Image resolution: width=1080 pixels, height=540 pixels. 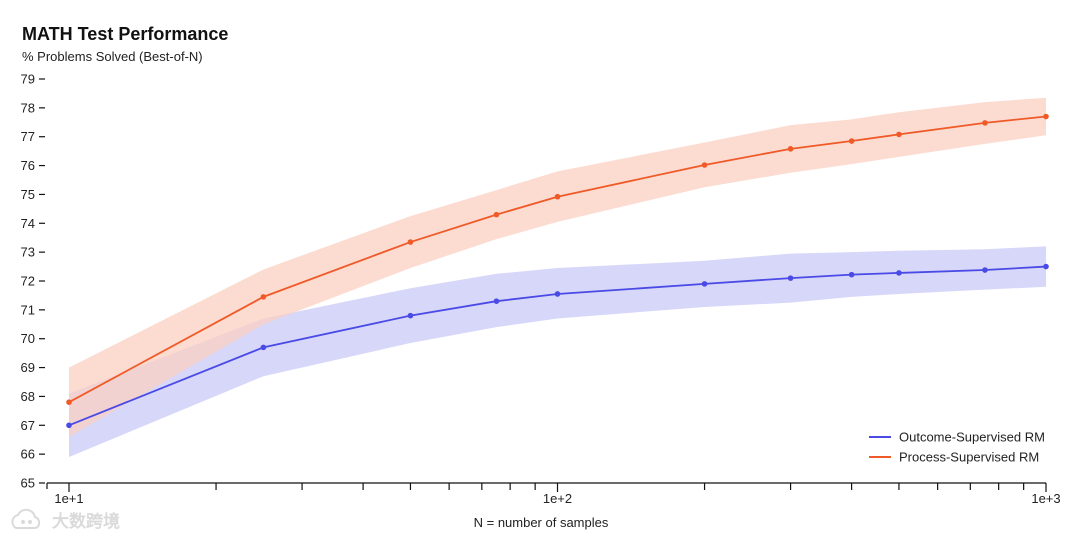 I want to click on x-axis-label: N = number of samples, so click(x=541, y=522).